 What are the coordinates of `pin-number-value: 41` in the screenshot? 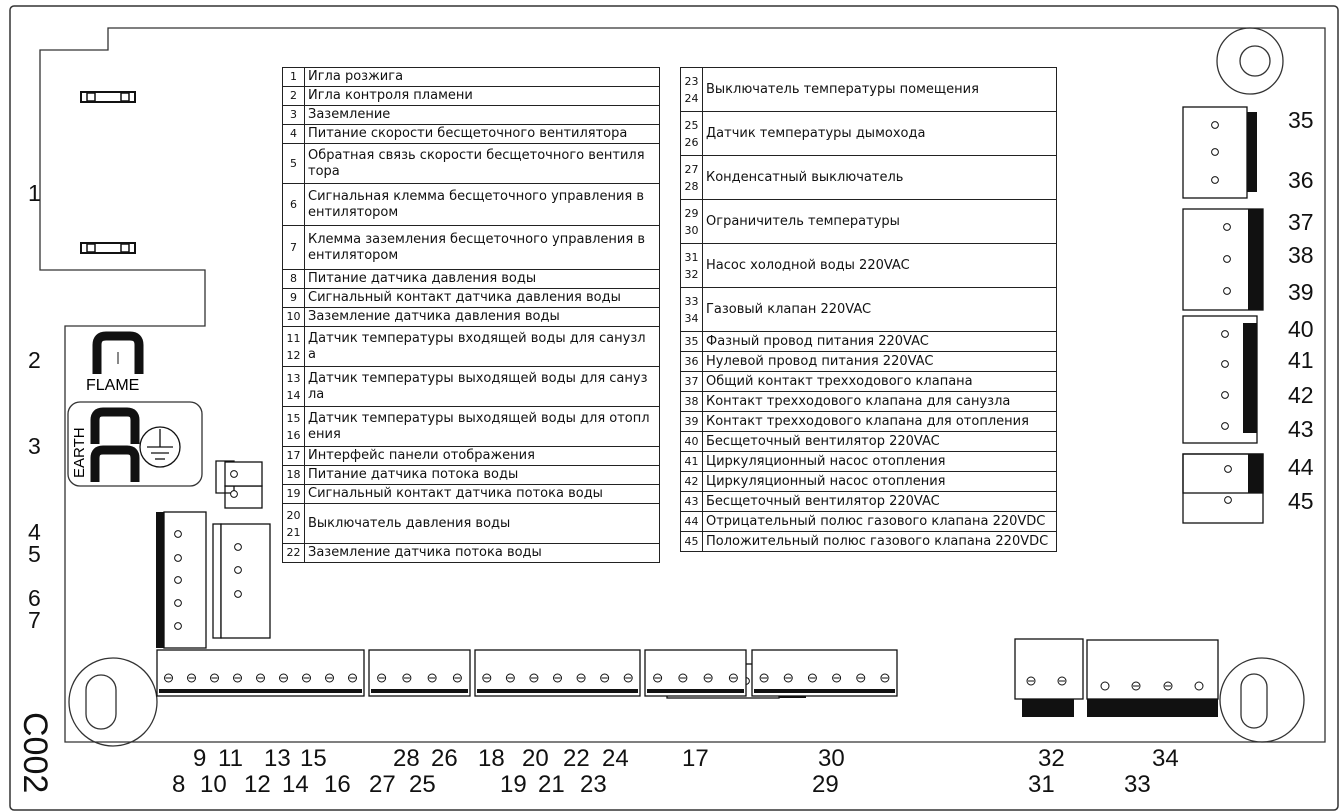 It's located at (691, 461).